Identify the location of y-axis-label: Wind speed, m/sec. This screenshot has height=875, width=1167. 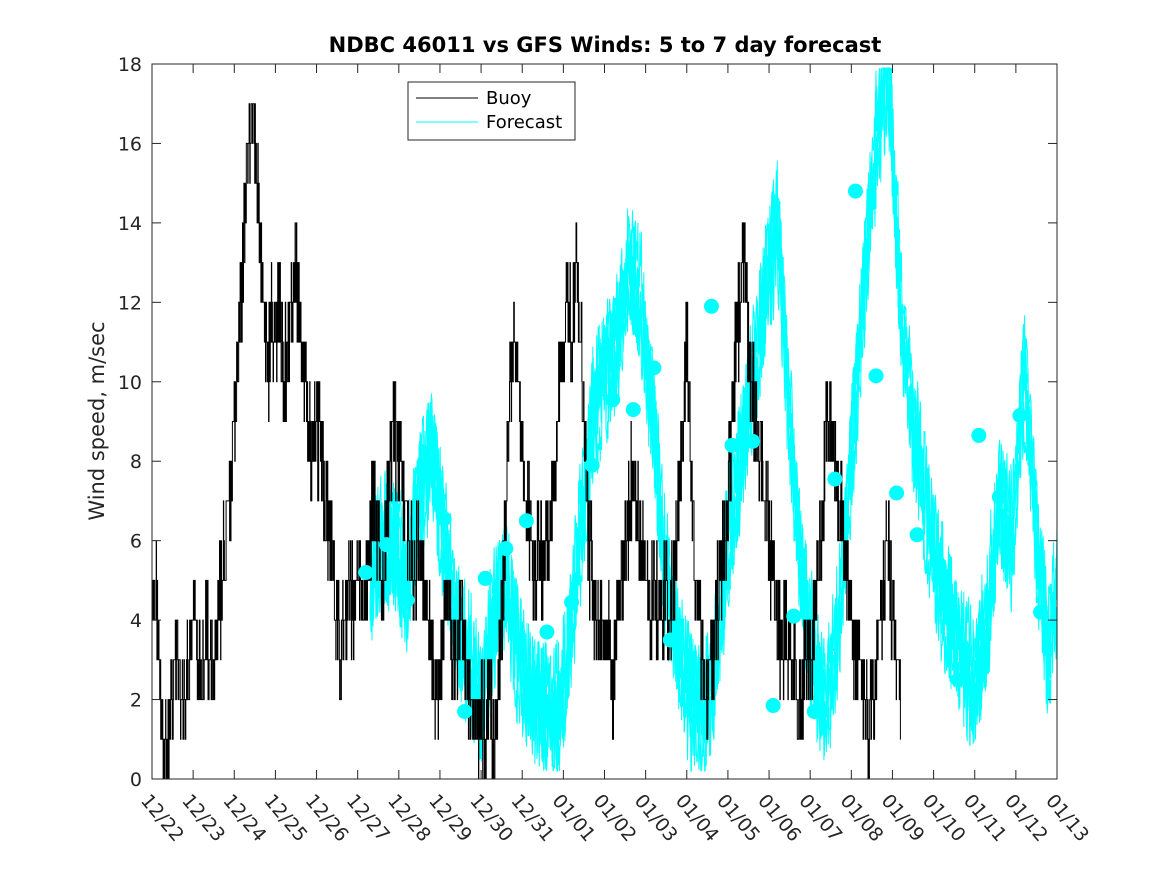
(97, 420).